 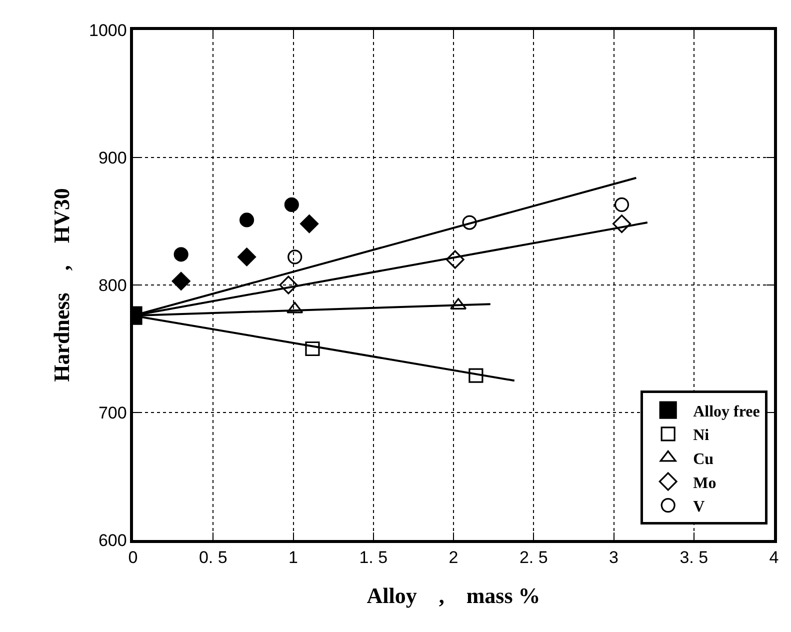 What do you see at coordinates (112, 540) in the screenshot?
I see `y-tick-label: 600` at bounding box center [112, 540].